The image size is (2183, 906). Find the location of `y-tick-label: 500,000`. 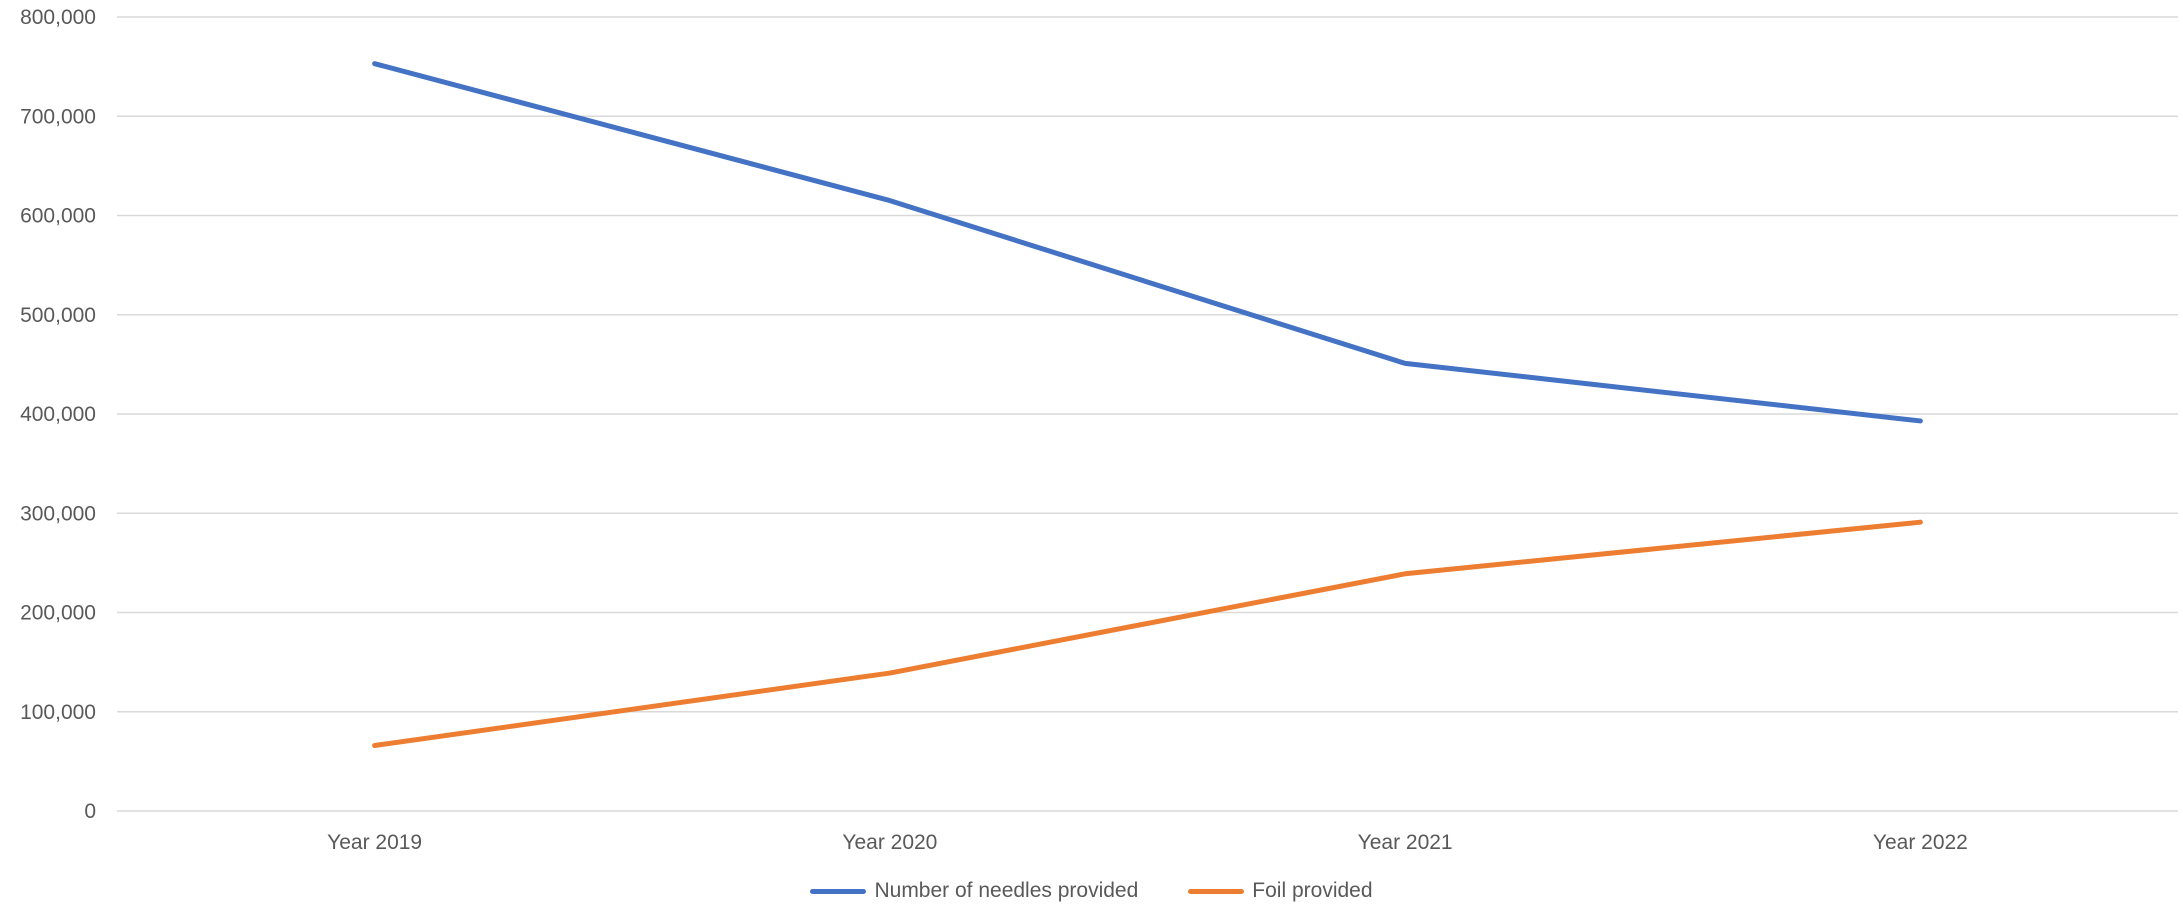

y-tick-label: 500,000 is located at coordinates (58, 315).